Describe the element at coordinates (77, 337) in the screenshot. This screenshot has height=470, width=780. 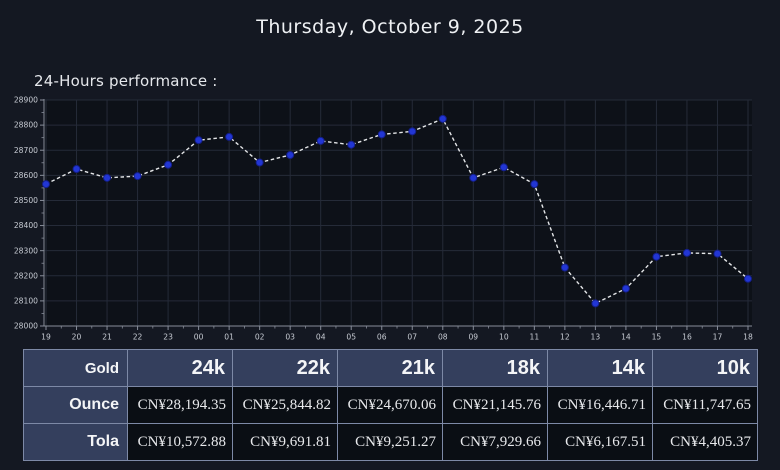
I see `svg-text: 20` at that location.